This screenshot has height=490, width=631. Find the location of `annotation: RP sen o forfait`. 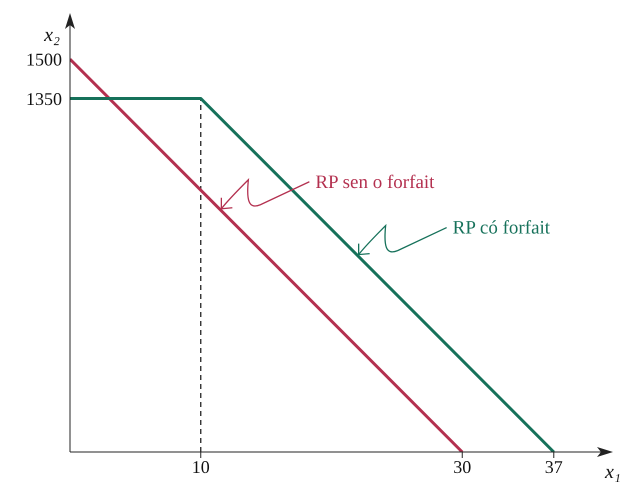

annotation: RP sen o forfait is located at coordinates (375, 182).